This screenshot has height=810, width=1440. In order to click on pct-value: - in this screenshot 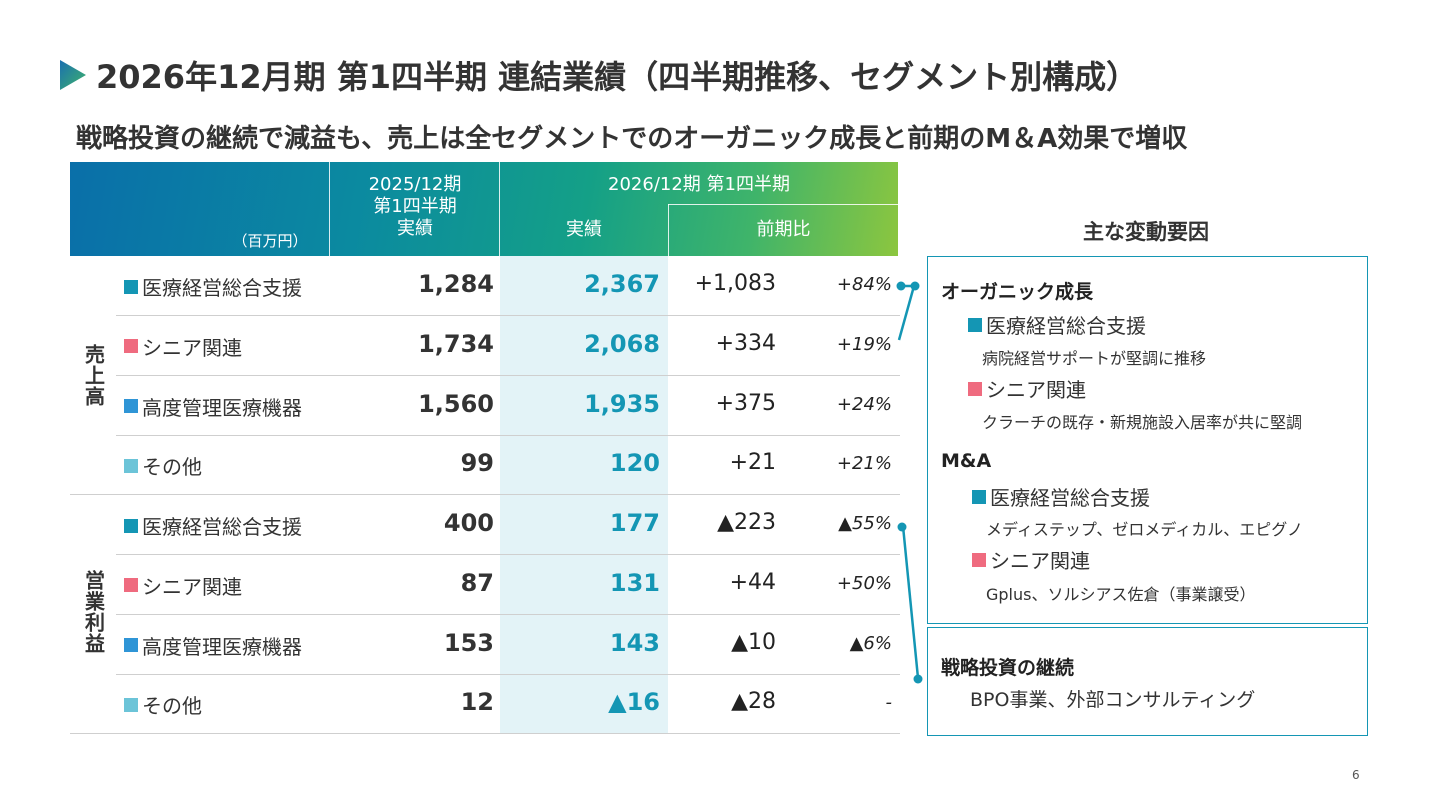, I will do `click(889, 703)`.